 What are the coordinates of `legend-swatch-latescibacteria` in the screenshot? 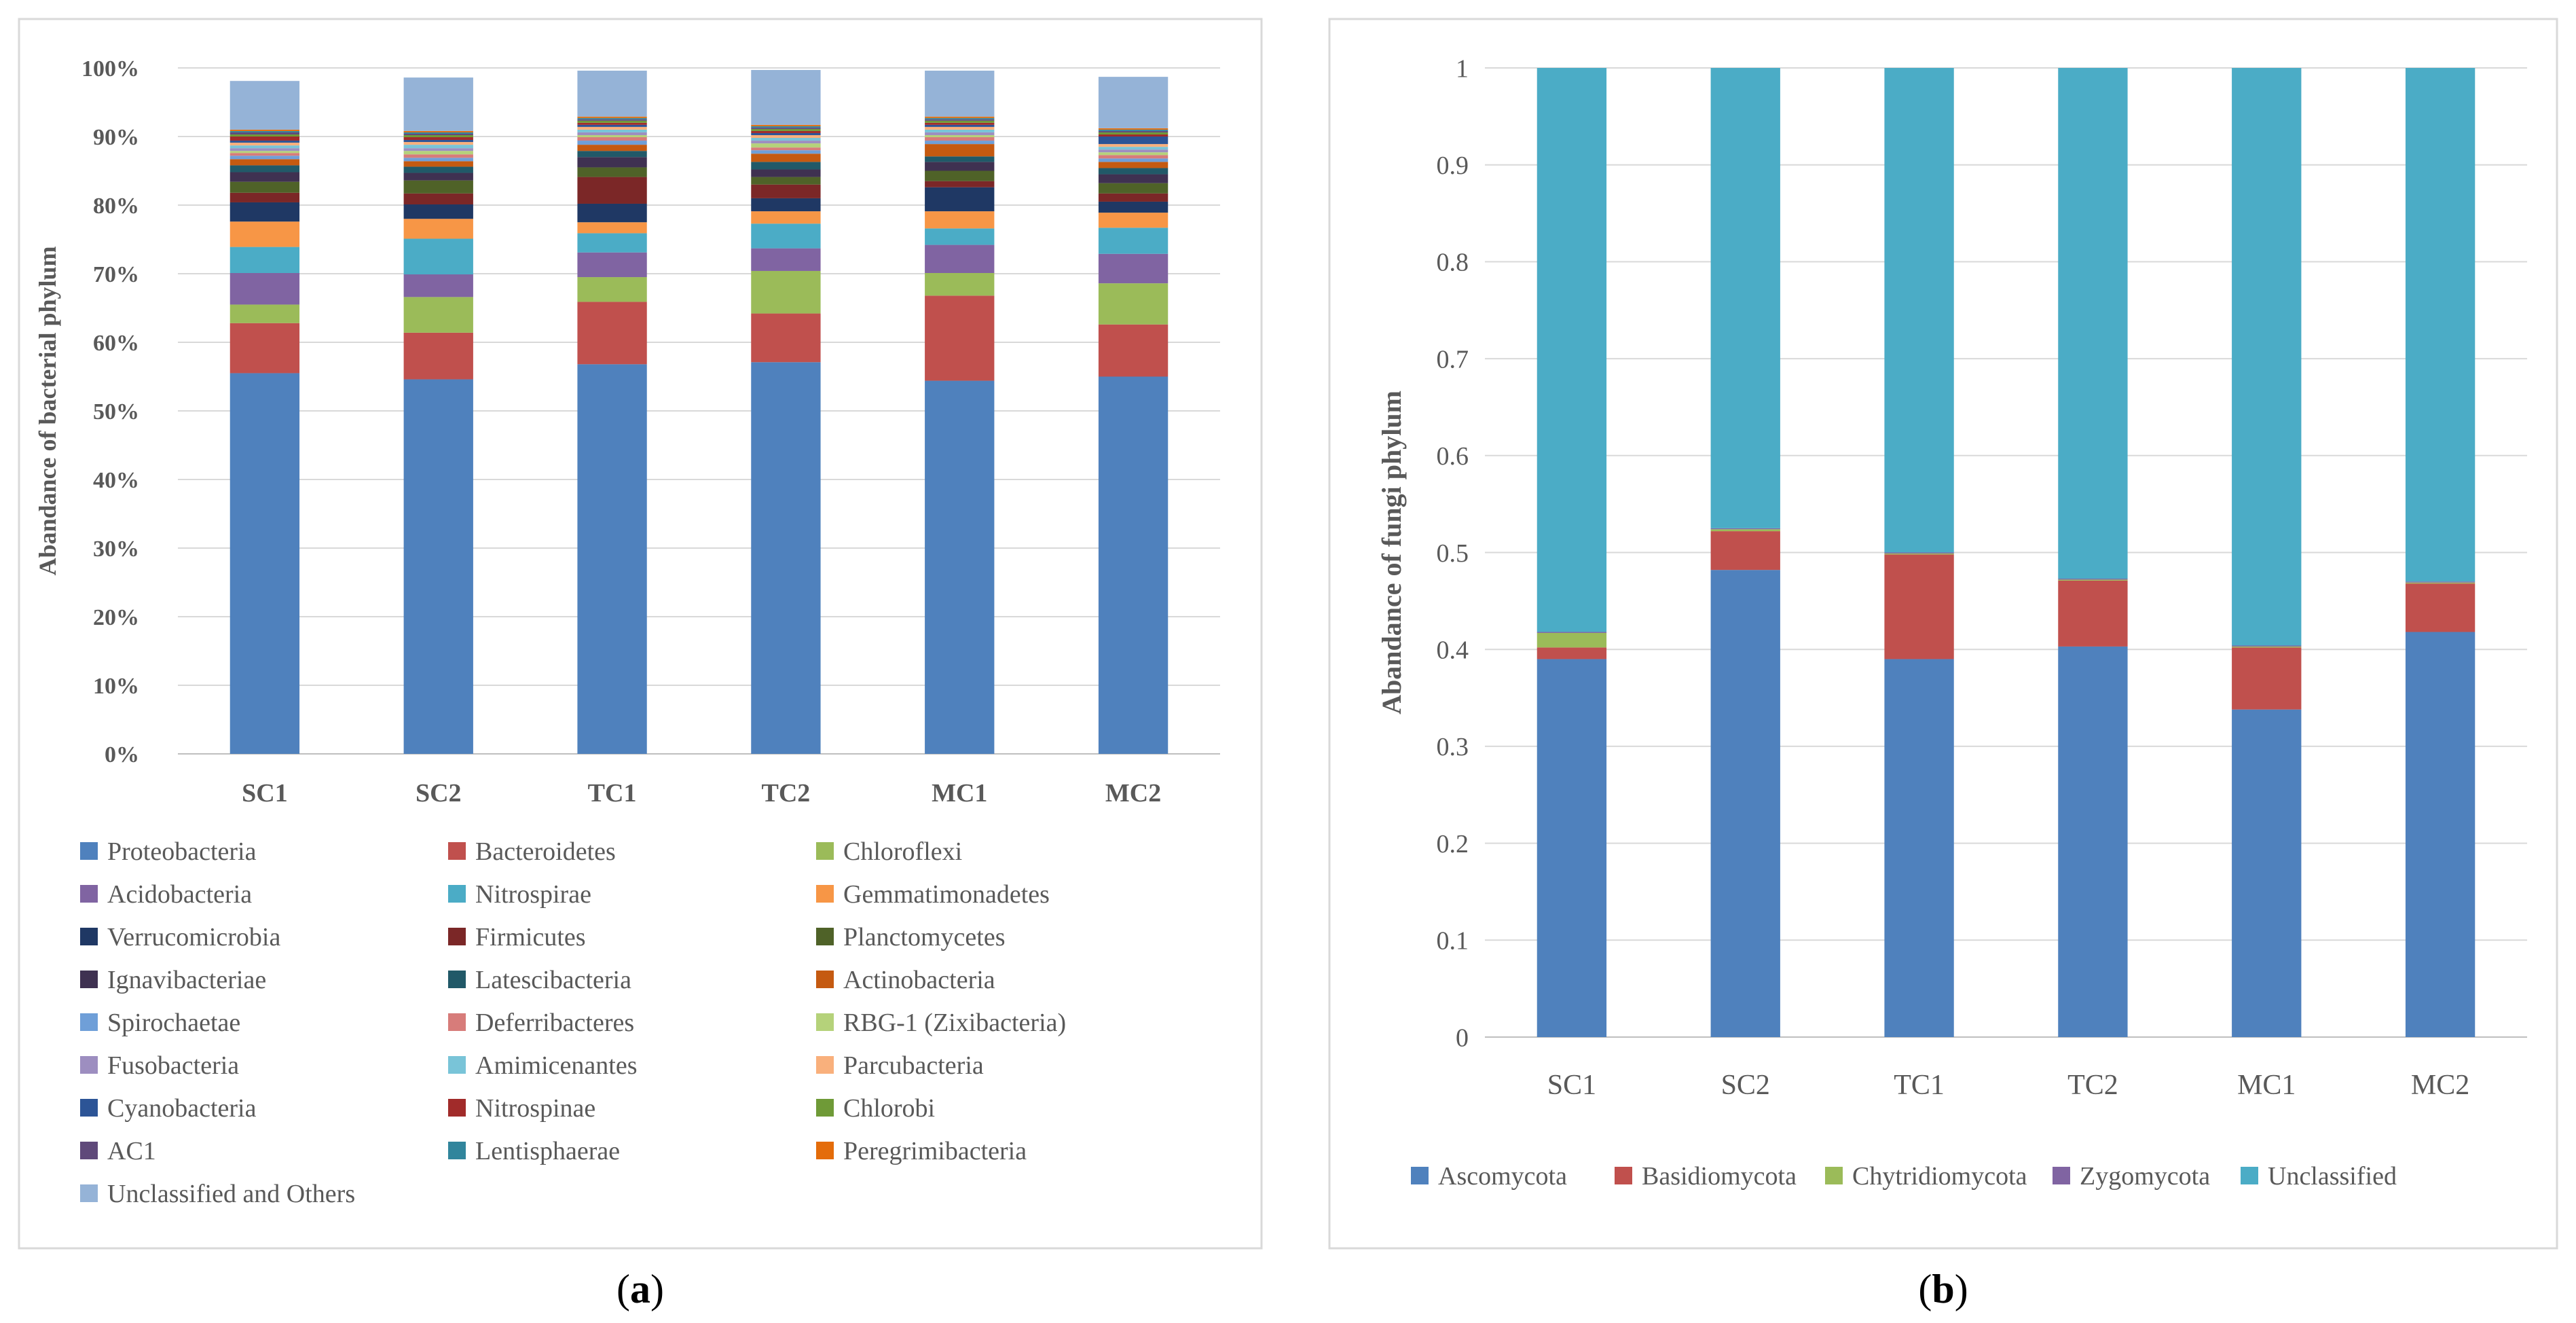 It's located at (457, 979).